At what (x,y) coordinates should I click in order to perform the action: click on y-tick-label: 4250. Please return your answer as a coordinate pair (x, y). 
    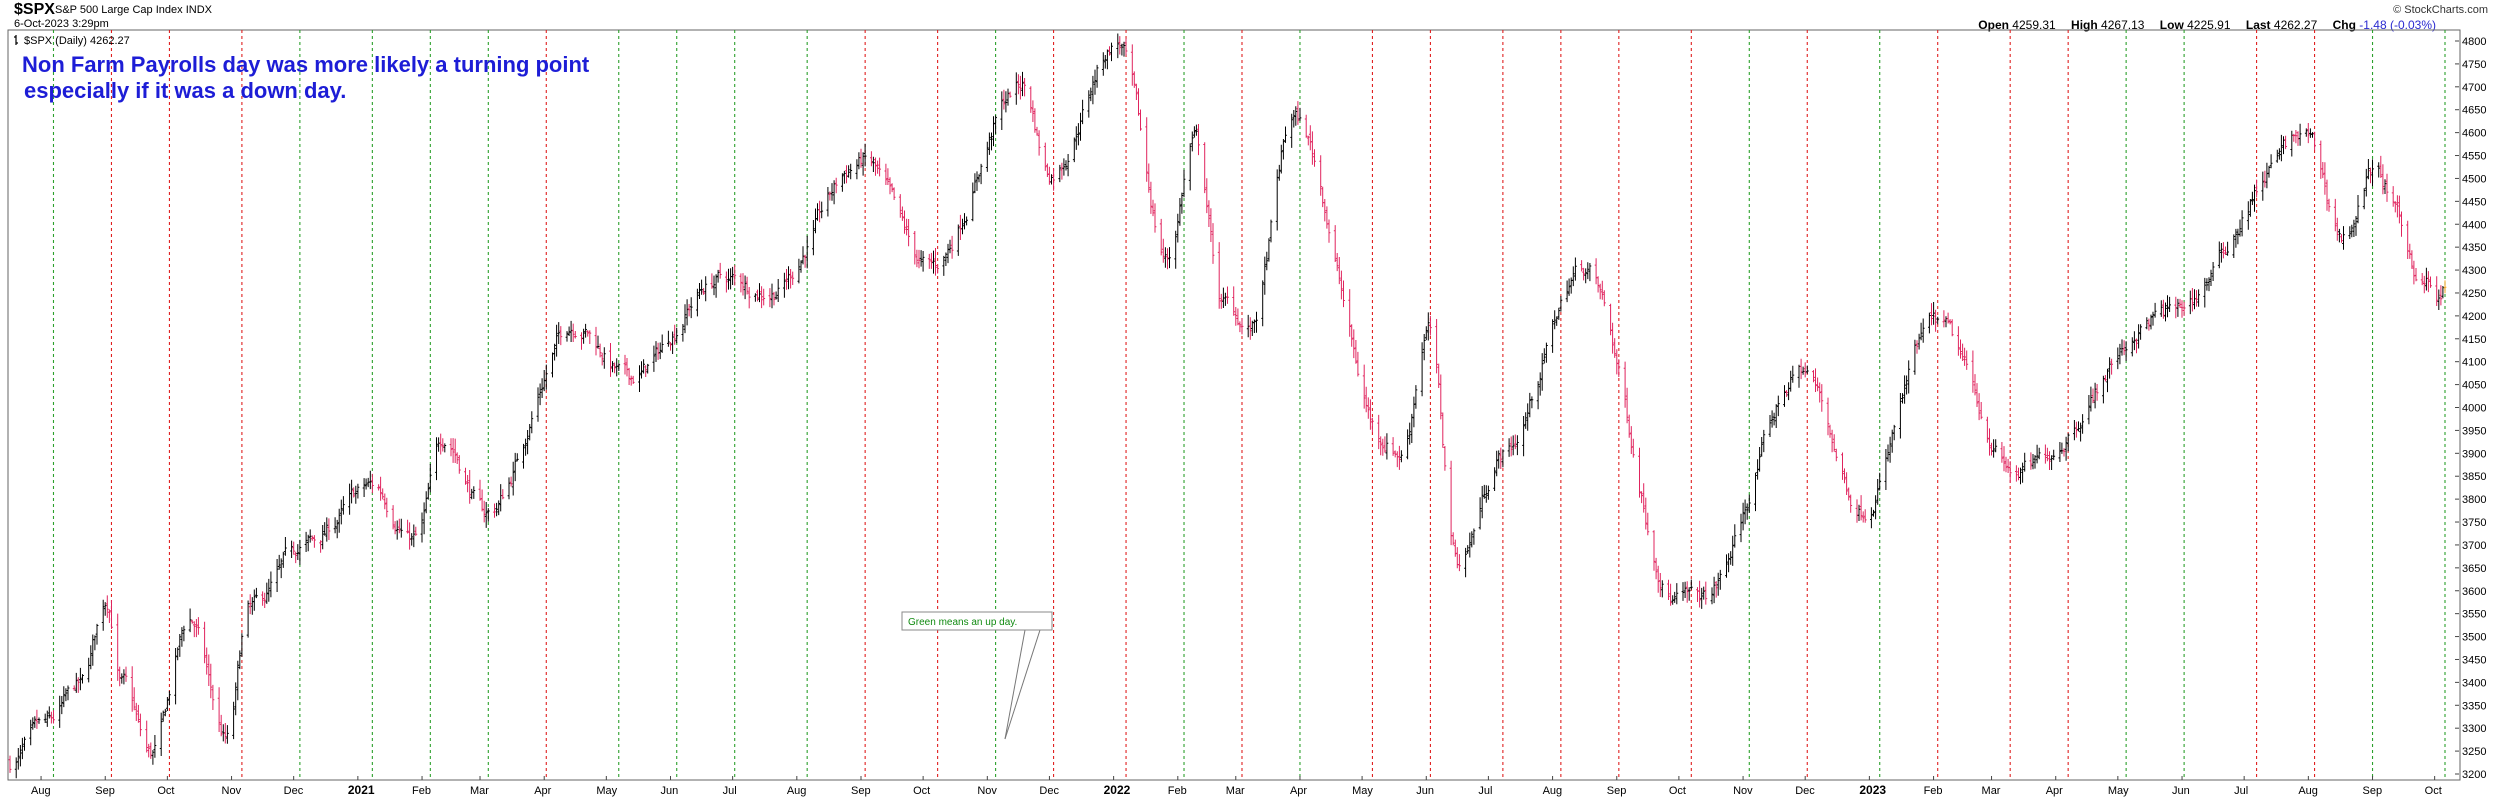
    Looking at the image, I should click on (2474, 294).